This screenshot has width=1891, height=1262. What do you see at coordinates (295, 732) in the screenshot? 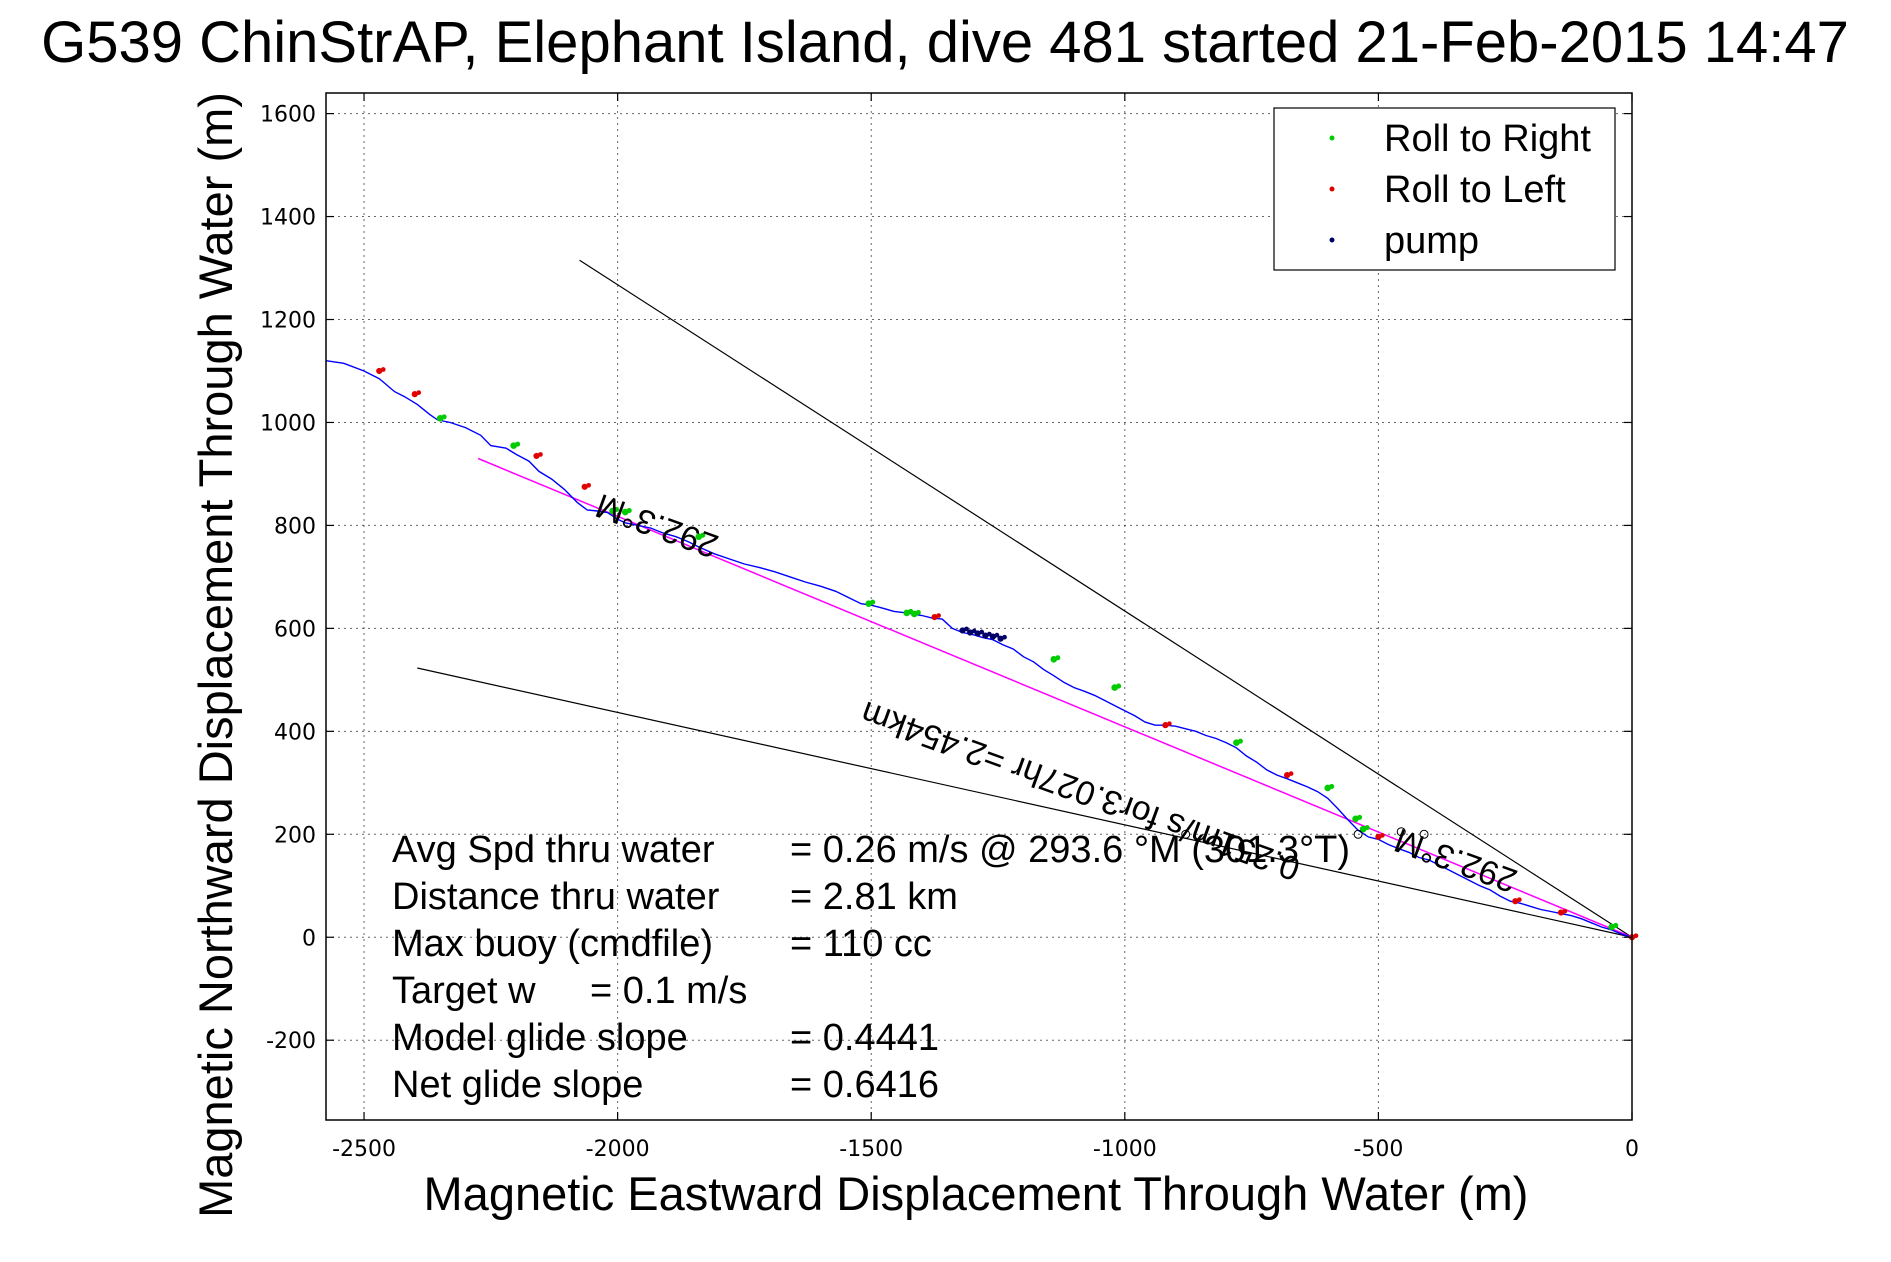
I see `y-tick-label: 400` at bounding box center [295, 732].